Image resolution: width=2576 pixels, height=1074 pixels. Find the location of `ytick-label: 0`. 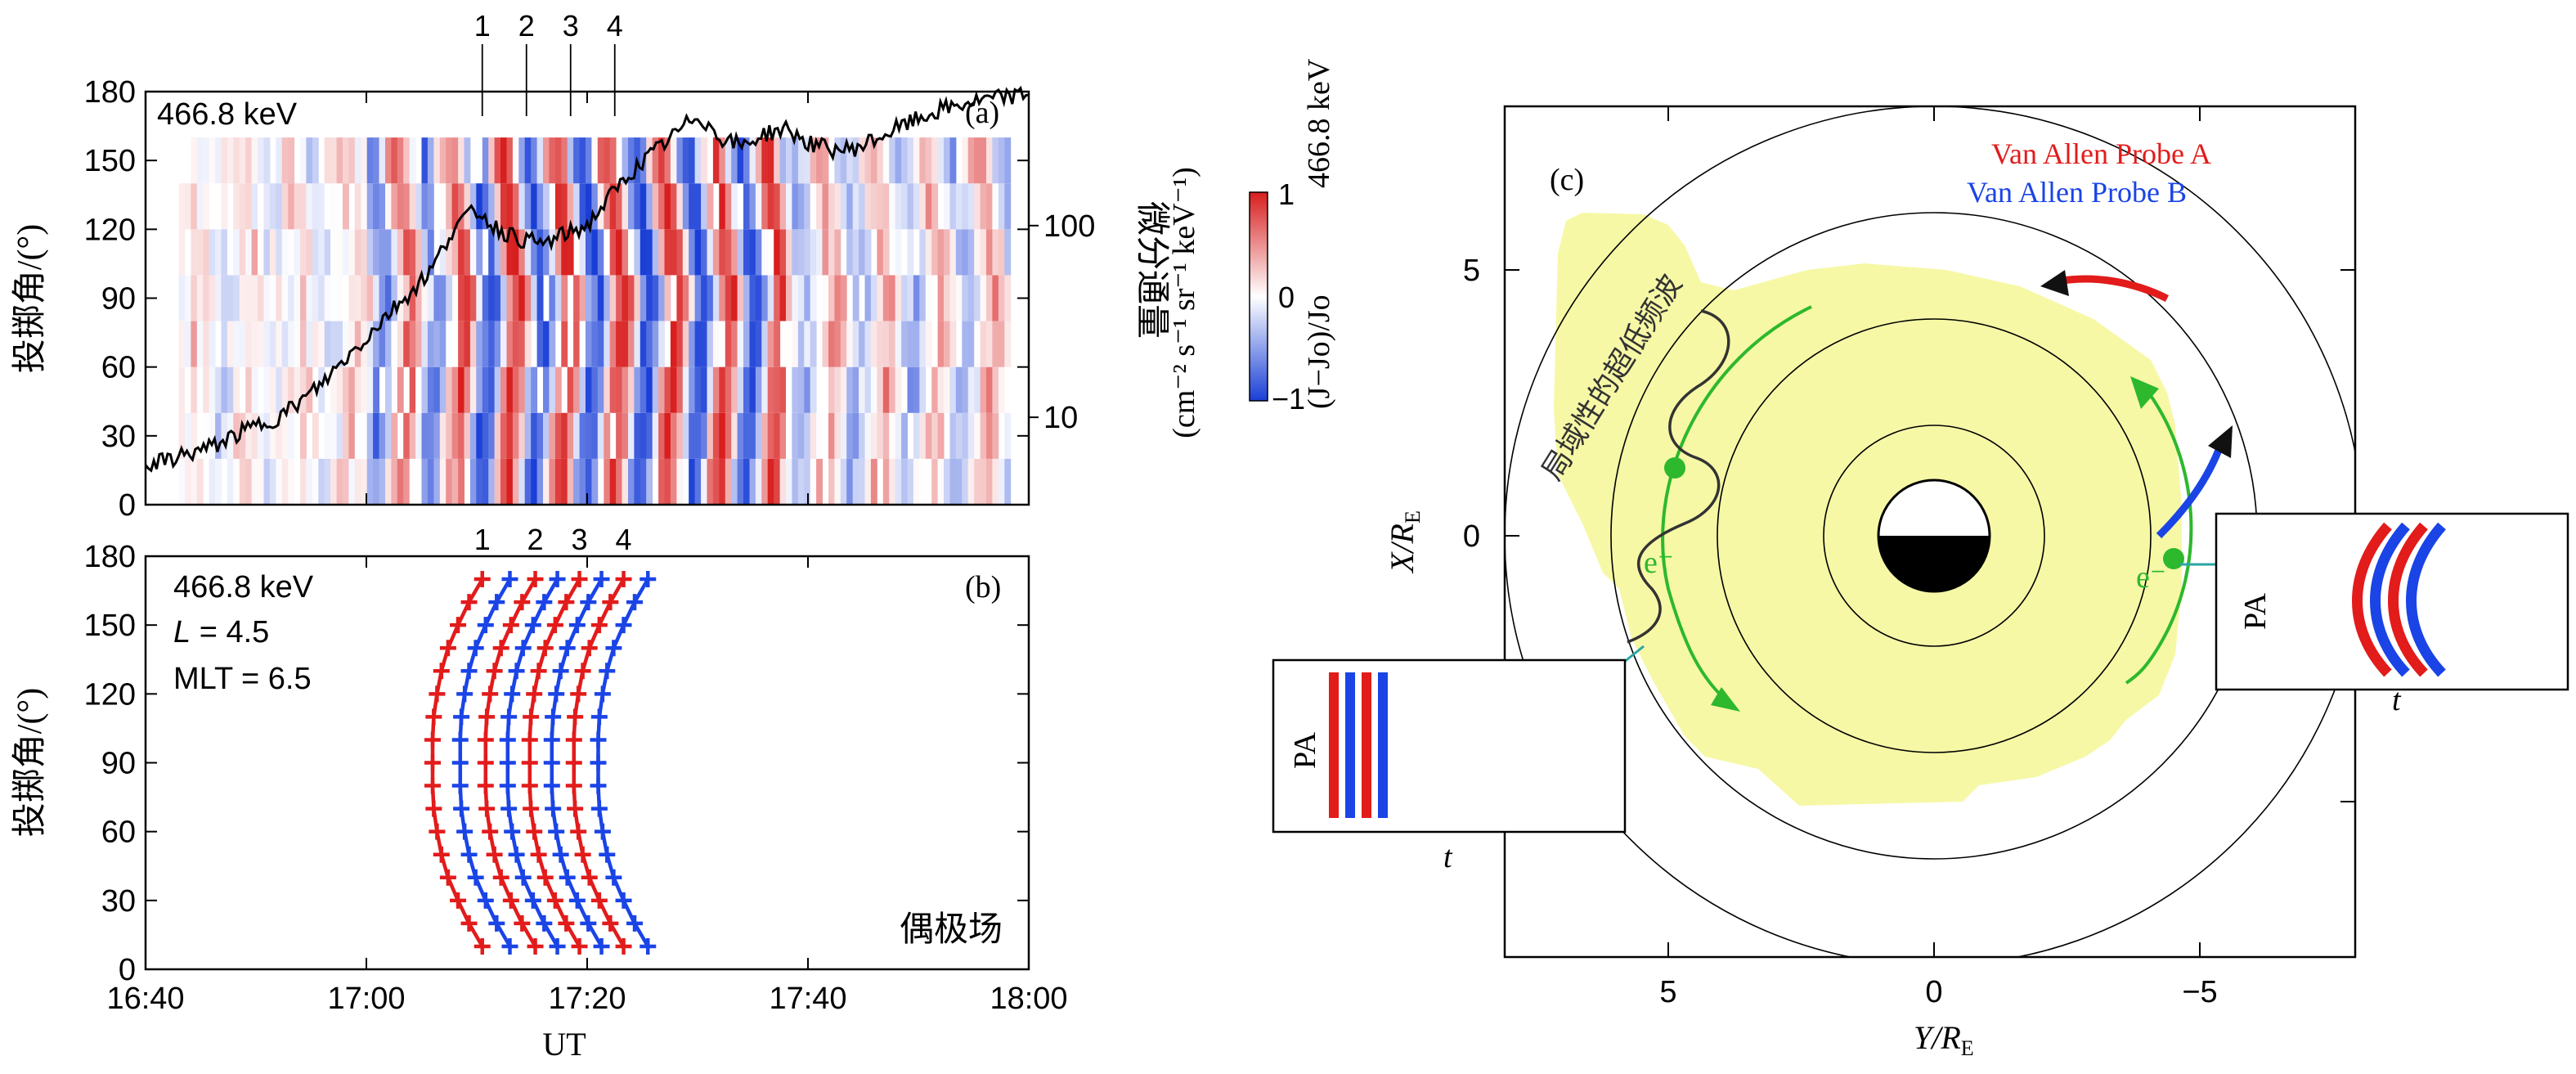

ytick-label: 0 is located at coordinates (128, 505).